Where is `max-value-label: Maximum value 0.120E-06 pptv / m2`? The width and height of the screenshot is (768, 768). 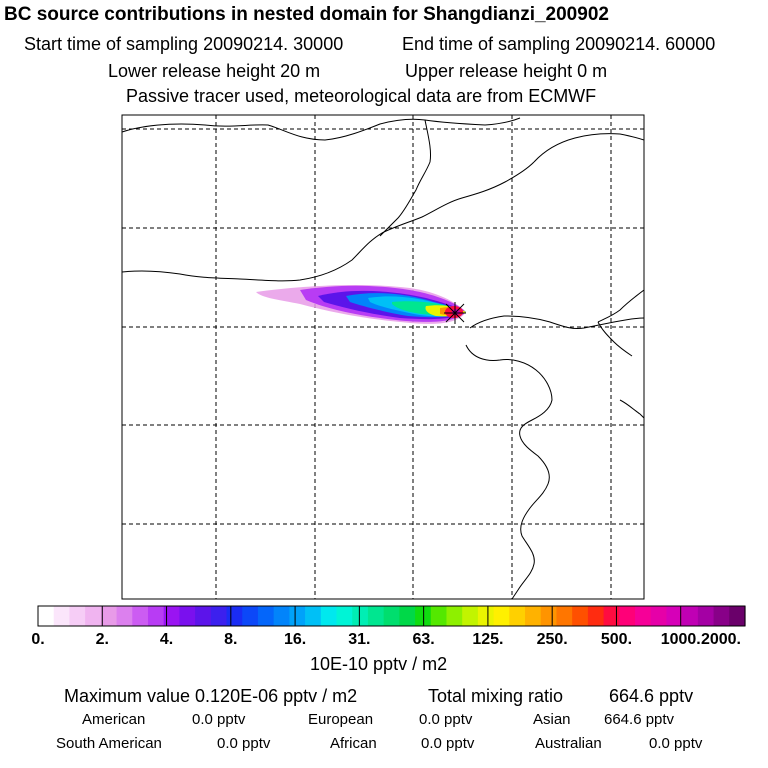
max-value-label: Maximum value 0.120E-06 pptv / m2 is located at coordinates (211, 696).